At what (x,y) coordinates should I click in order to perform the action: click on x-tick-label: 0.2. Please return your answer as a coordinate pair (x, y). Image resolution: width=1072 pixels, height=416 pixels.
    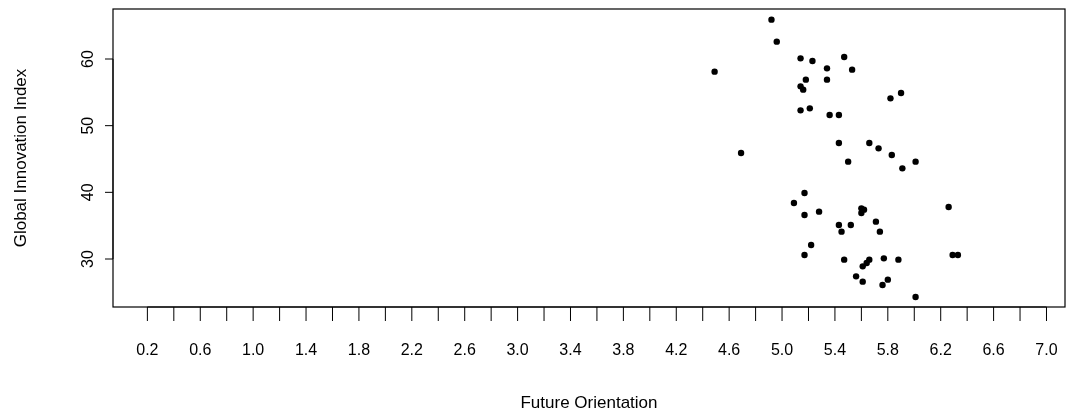
    Looking at the image, I should click on (147, 349).